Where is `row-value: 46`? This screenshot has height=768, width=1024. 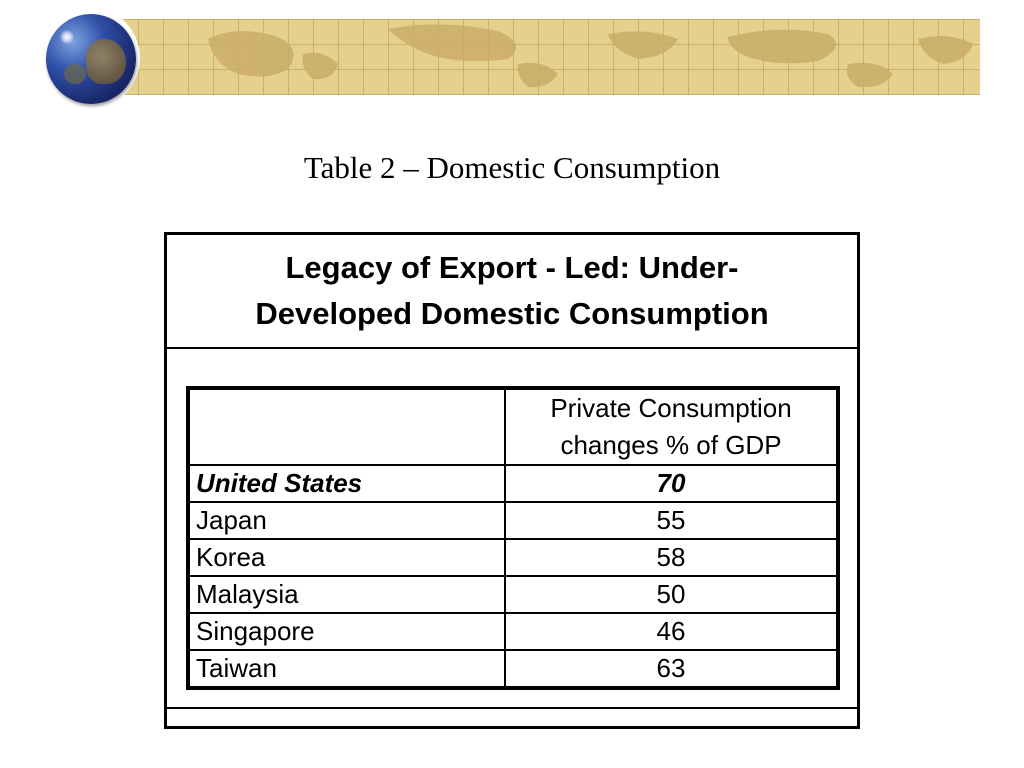
row-value: 46 is located at coordinates (671, 631).